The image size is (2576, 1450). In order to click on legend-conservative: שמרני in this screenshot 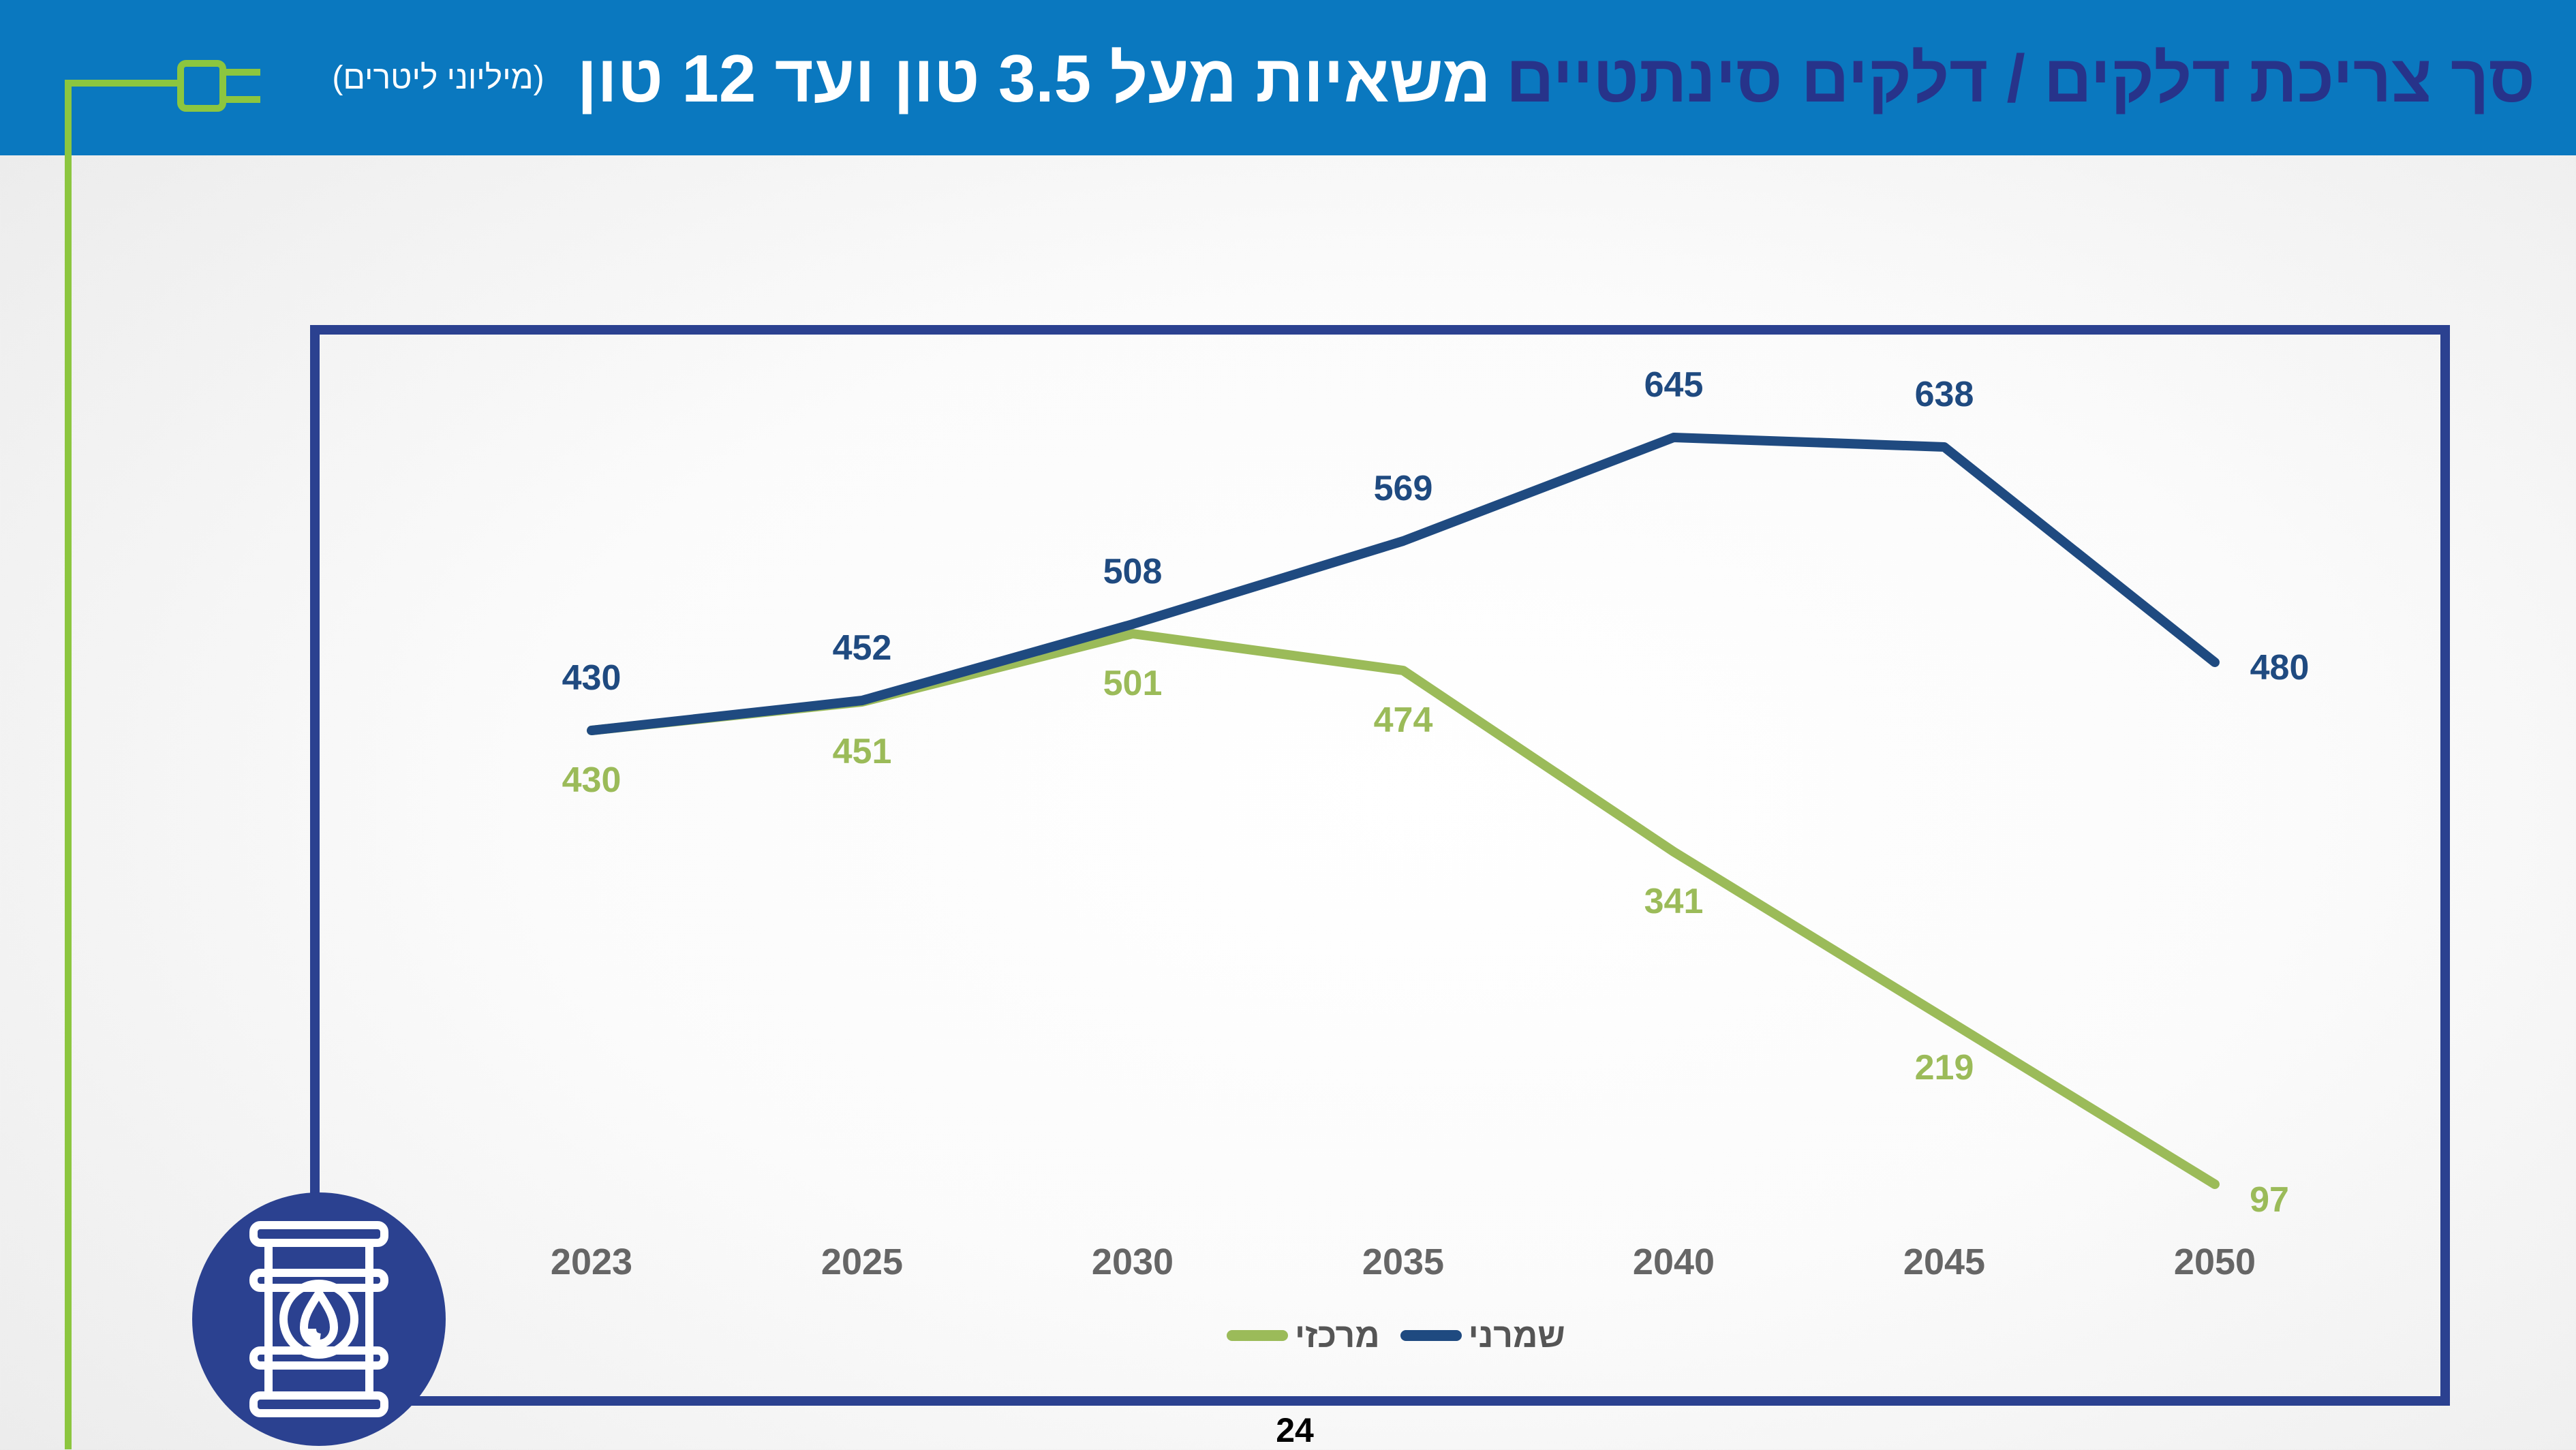, I will do `click(1483, 1335)`.